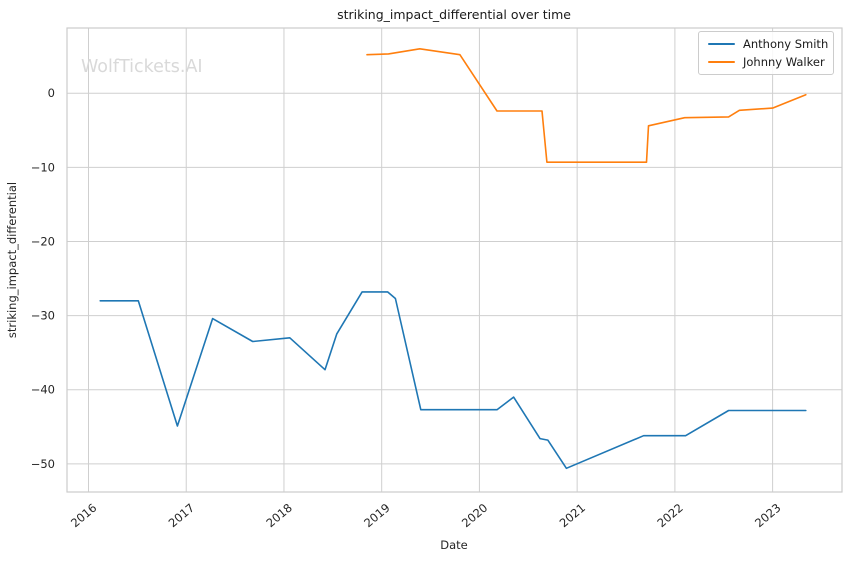 This screenshot has height=561, width=850. Describe the element at coordinates (12, 260) in the screenshot. I see `y-axis-label: striking_impact_differential` at that location.